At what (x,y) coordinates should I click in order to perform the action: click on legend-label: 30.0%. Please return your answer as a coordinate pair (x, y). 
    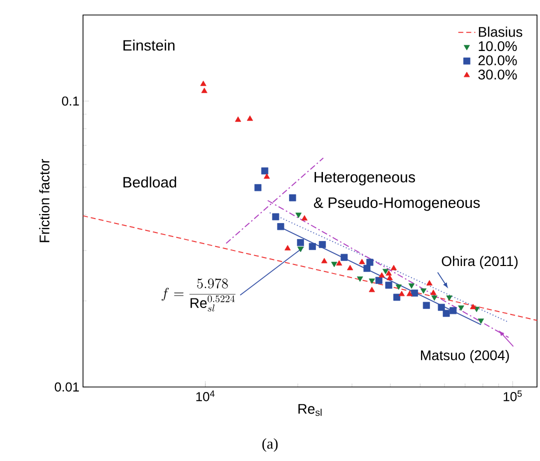
    Looking at the image, I should click on (497, 75).